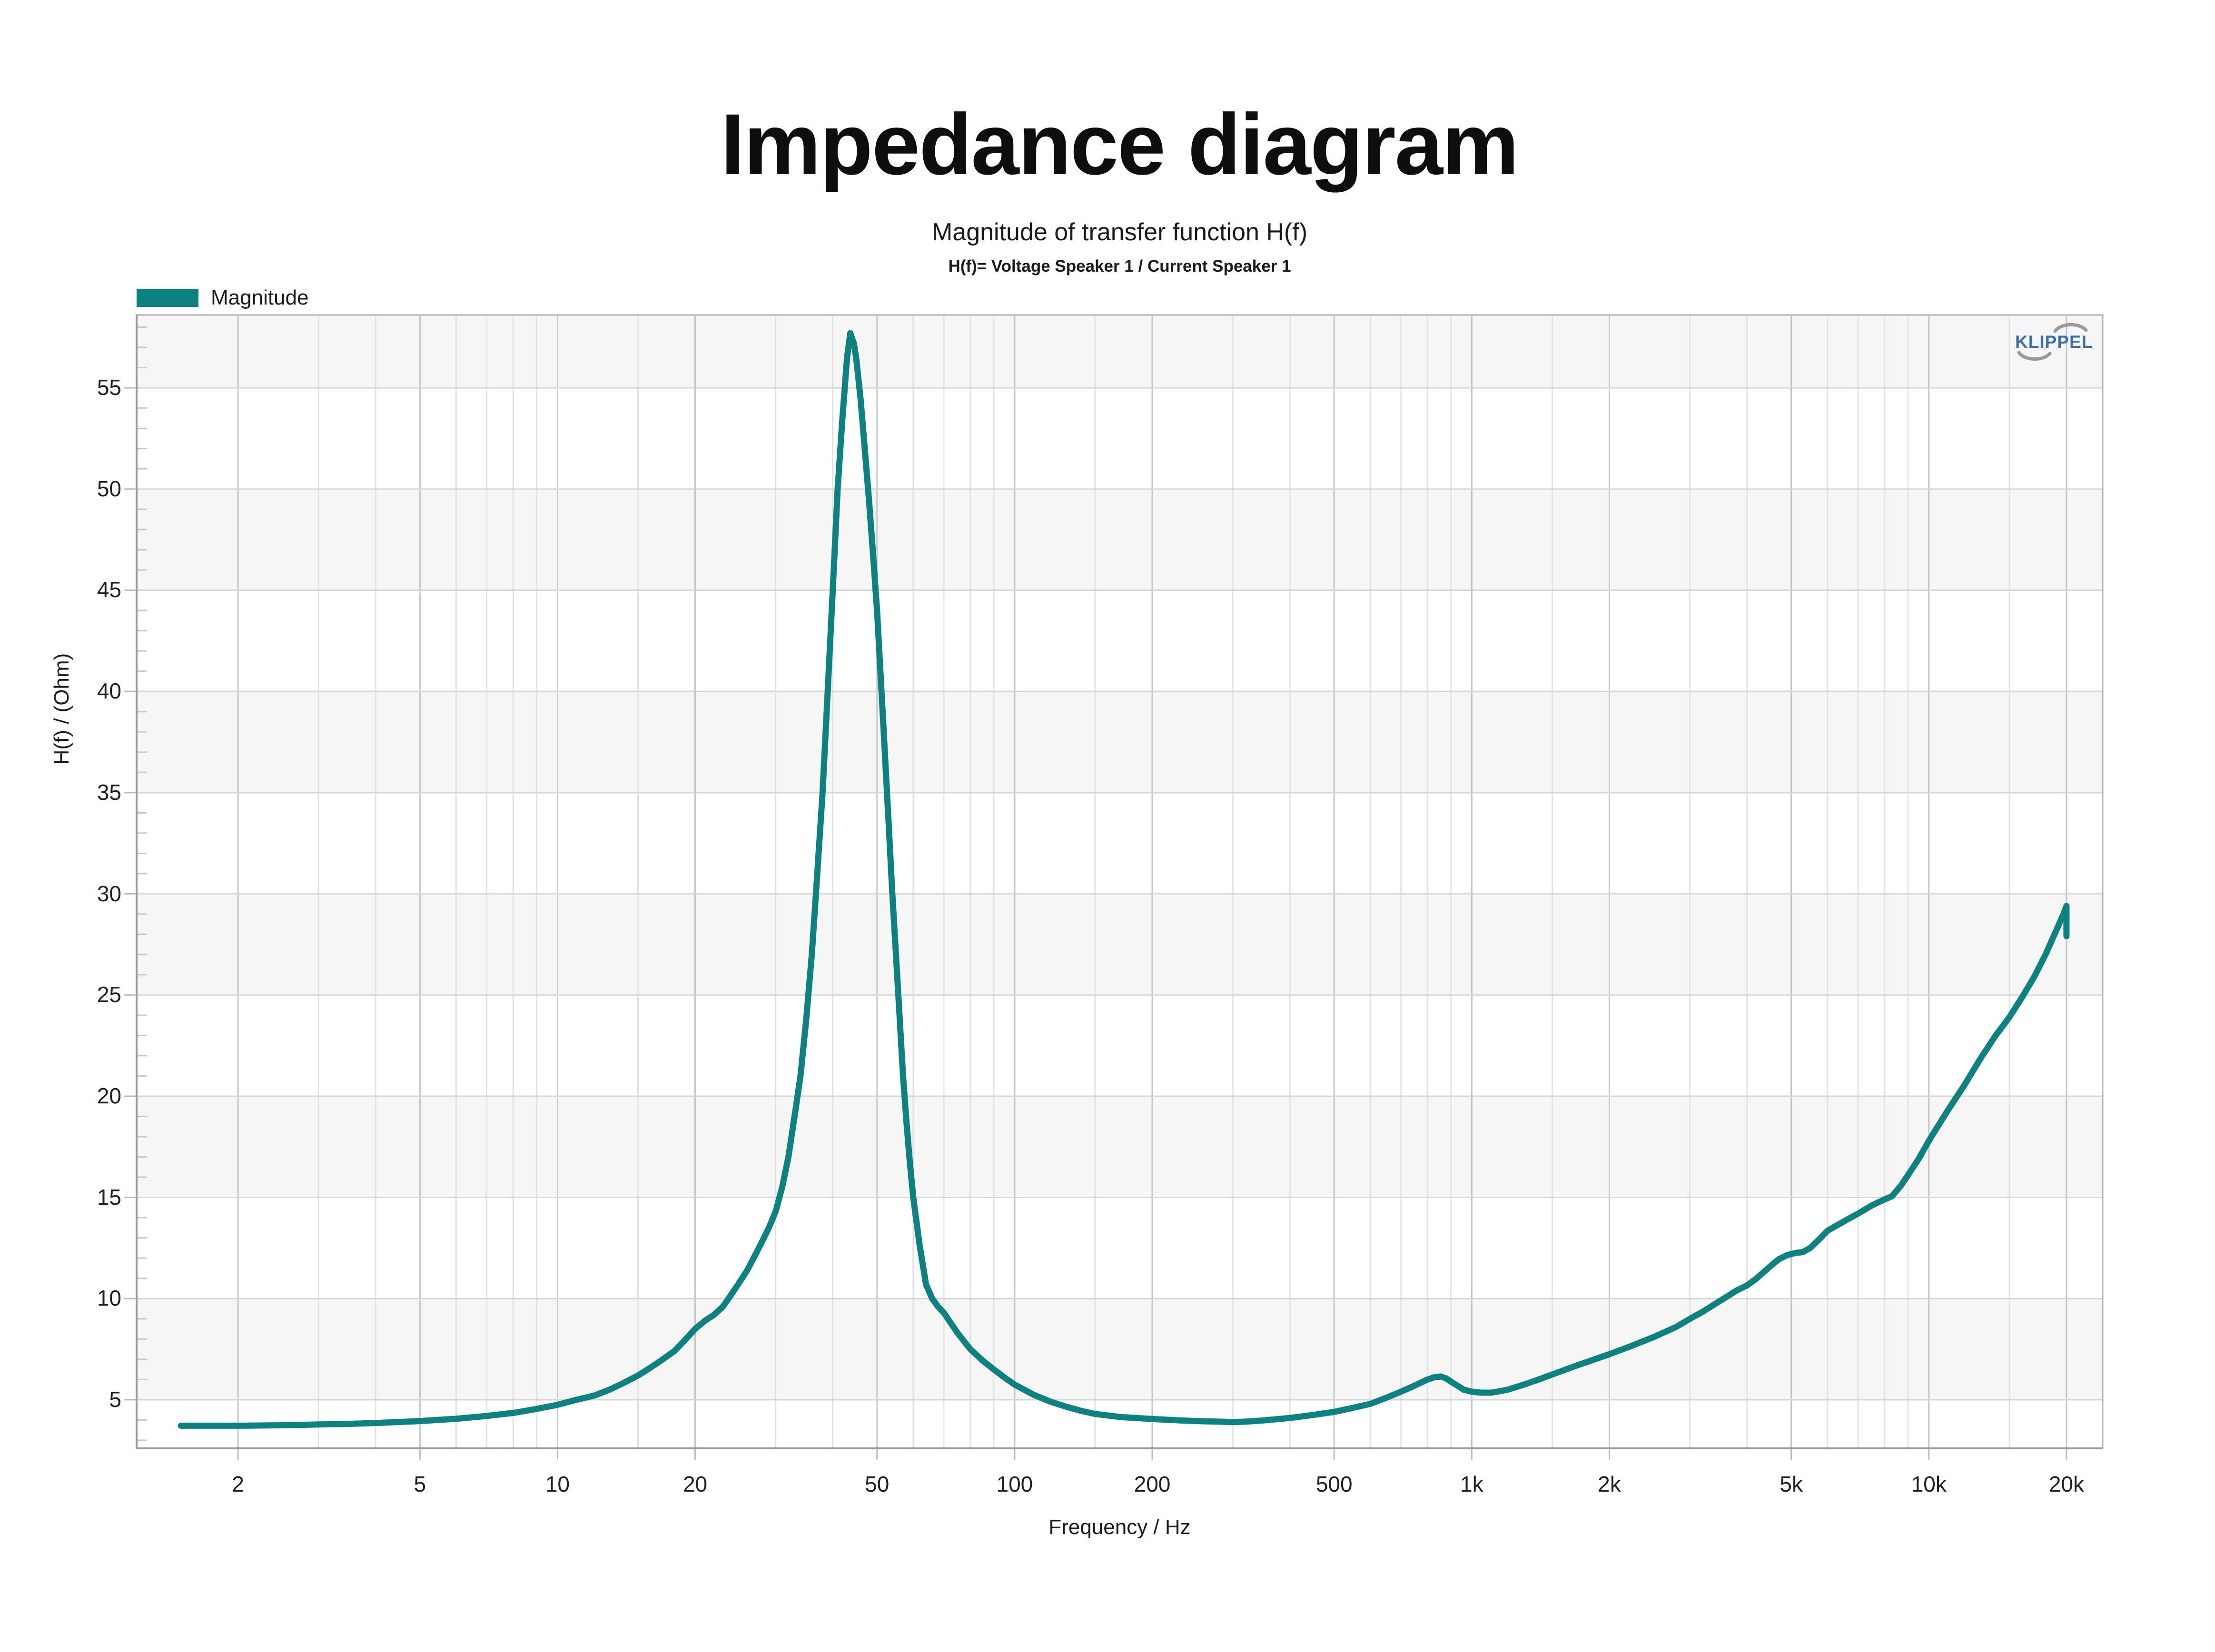  I want to click on x-tick-label: 20, so click(695, 1484).